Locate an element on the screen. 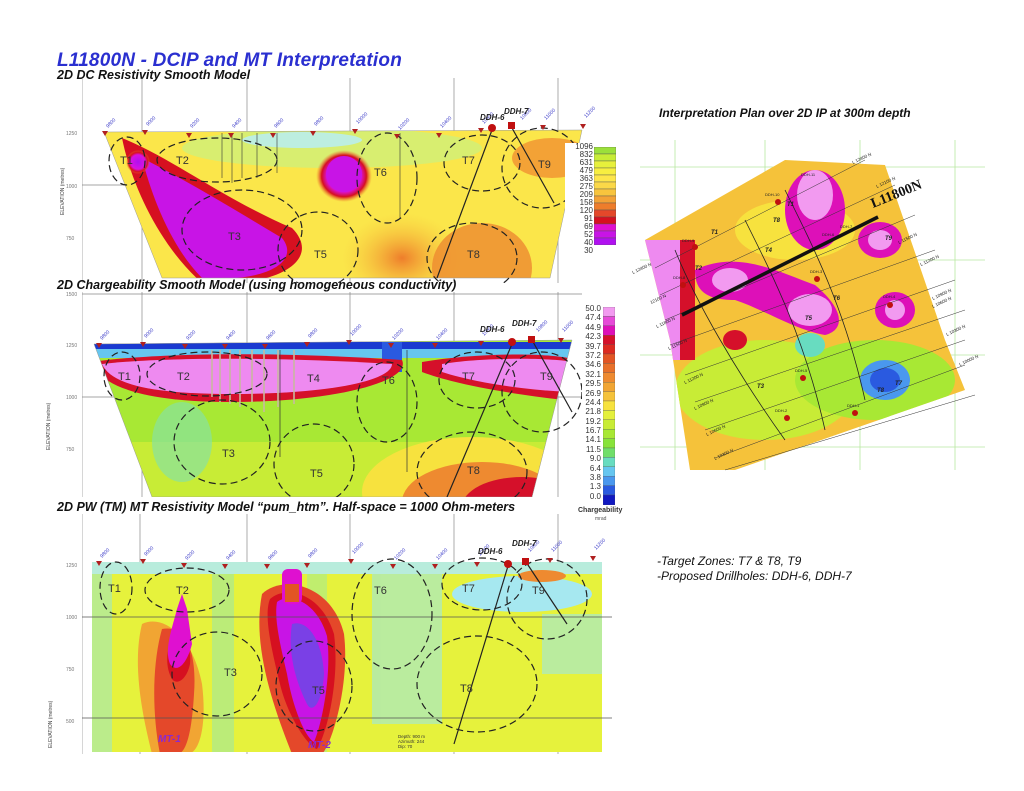 The image size is (1024, 791). svg-text: DDH-1 is located at coordinates (853, 405).